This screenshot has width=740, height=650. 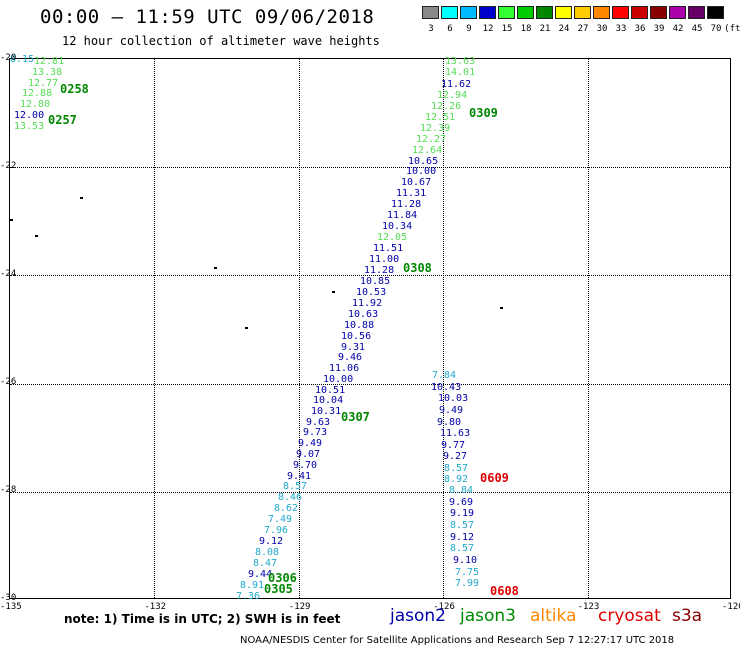 What do you see at coordinates (267, 552) in the screenshot?
I see `wave-height-value: 8.08` at bounding box center [267, 552].